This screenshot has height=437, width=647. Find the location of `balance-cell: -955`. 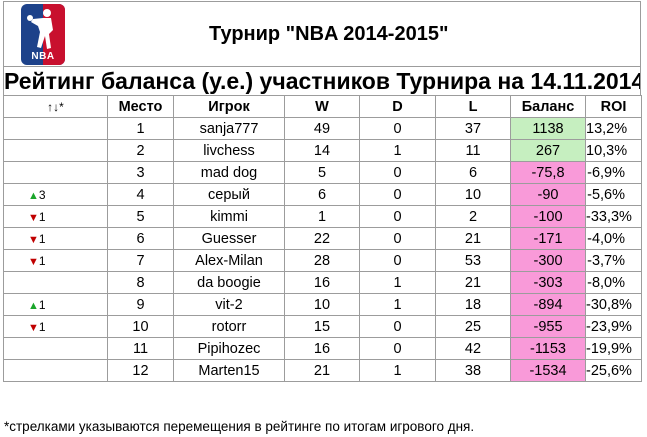

balance-cell: -955 is located at coordinates (548, 326).